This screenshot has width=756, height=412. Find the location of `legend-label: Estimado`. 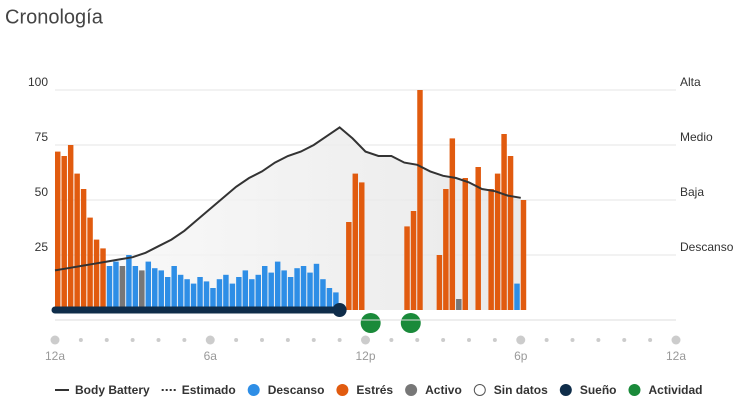

legend-label: Estimado is located at coordinates (209, 390).